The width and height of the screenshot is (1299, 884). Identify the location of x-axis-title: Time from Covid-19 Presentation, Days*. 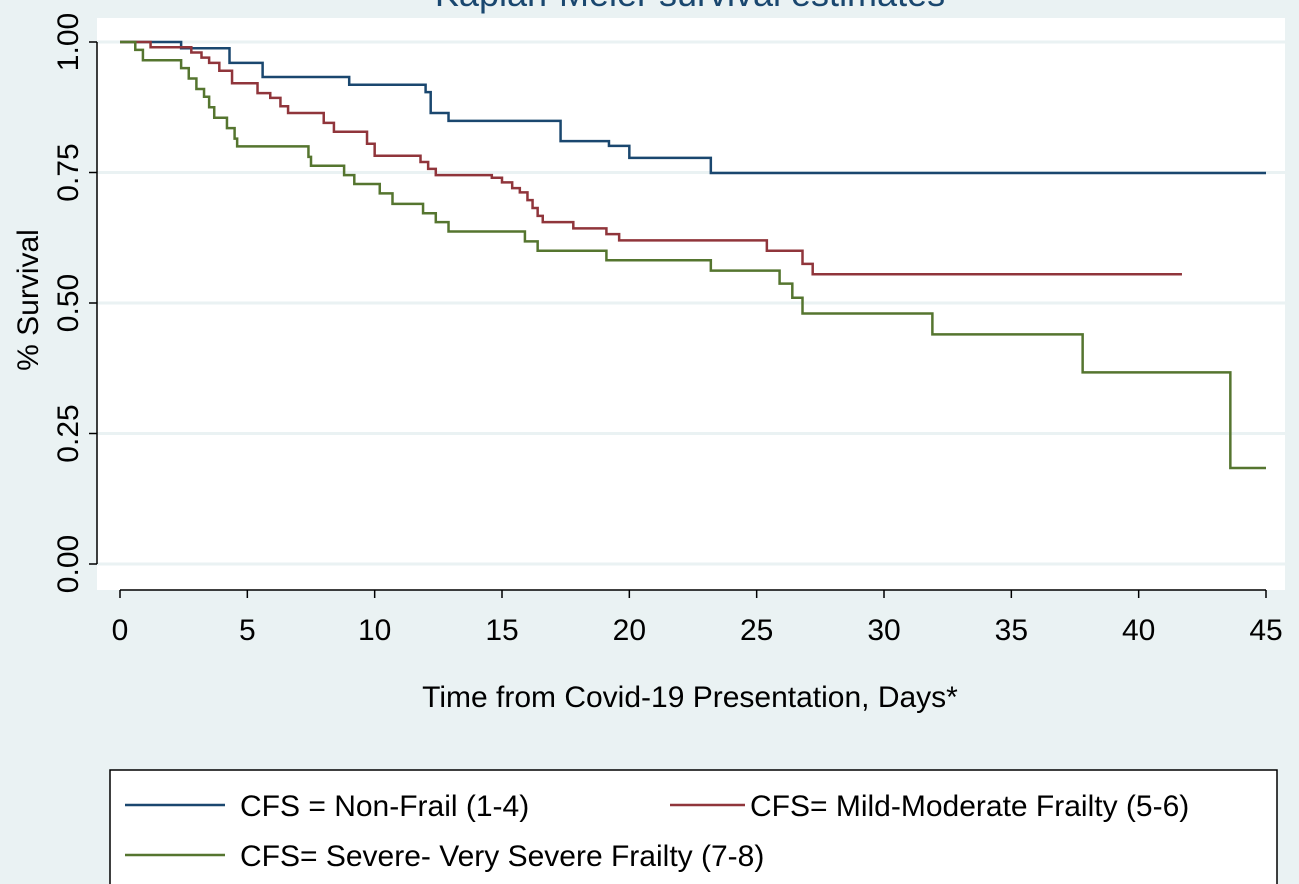
(690, 697).